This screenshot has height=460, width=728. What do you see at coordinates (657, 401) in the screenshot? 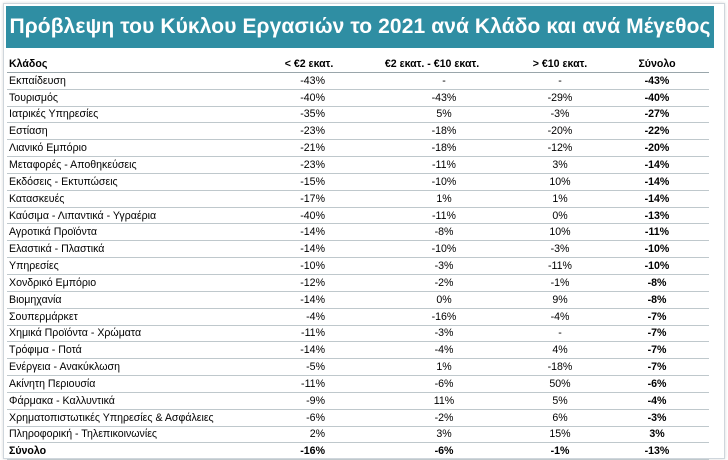
I see `total-cell: -4%` at bounding box center [657, 401].